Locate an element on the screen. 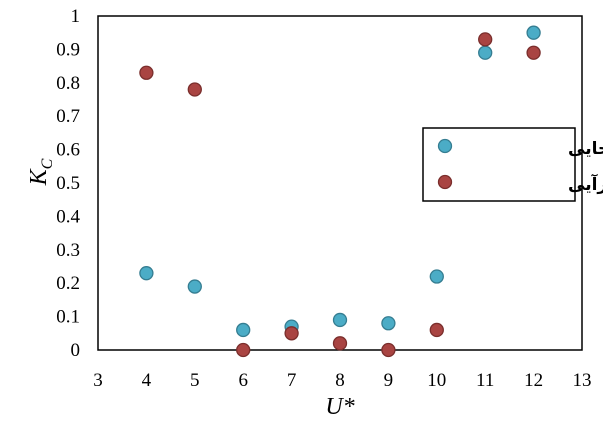 The image size is (603, 425). x-tick-label: 3 is located at coordinates (98, 380).